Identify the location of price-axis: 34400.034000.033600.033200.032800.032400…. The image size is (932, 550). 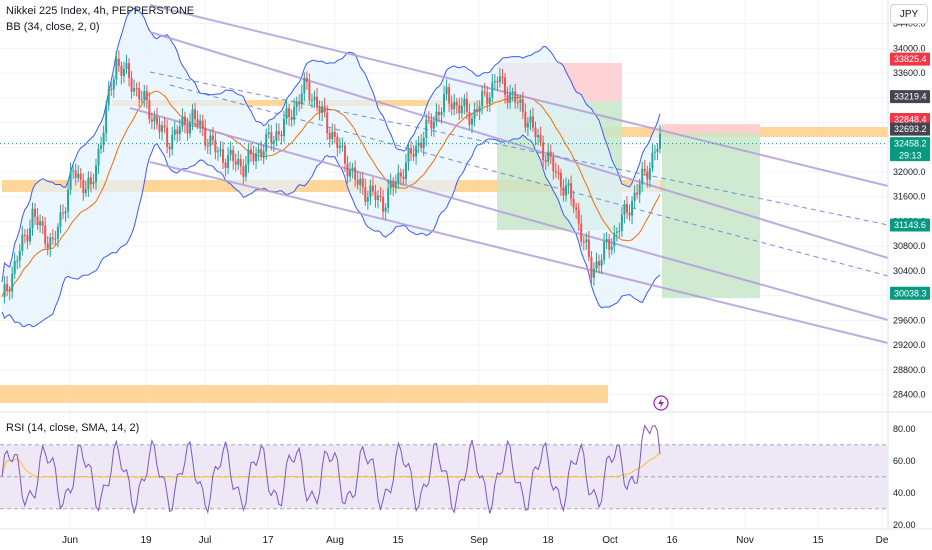
(910, 209).